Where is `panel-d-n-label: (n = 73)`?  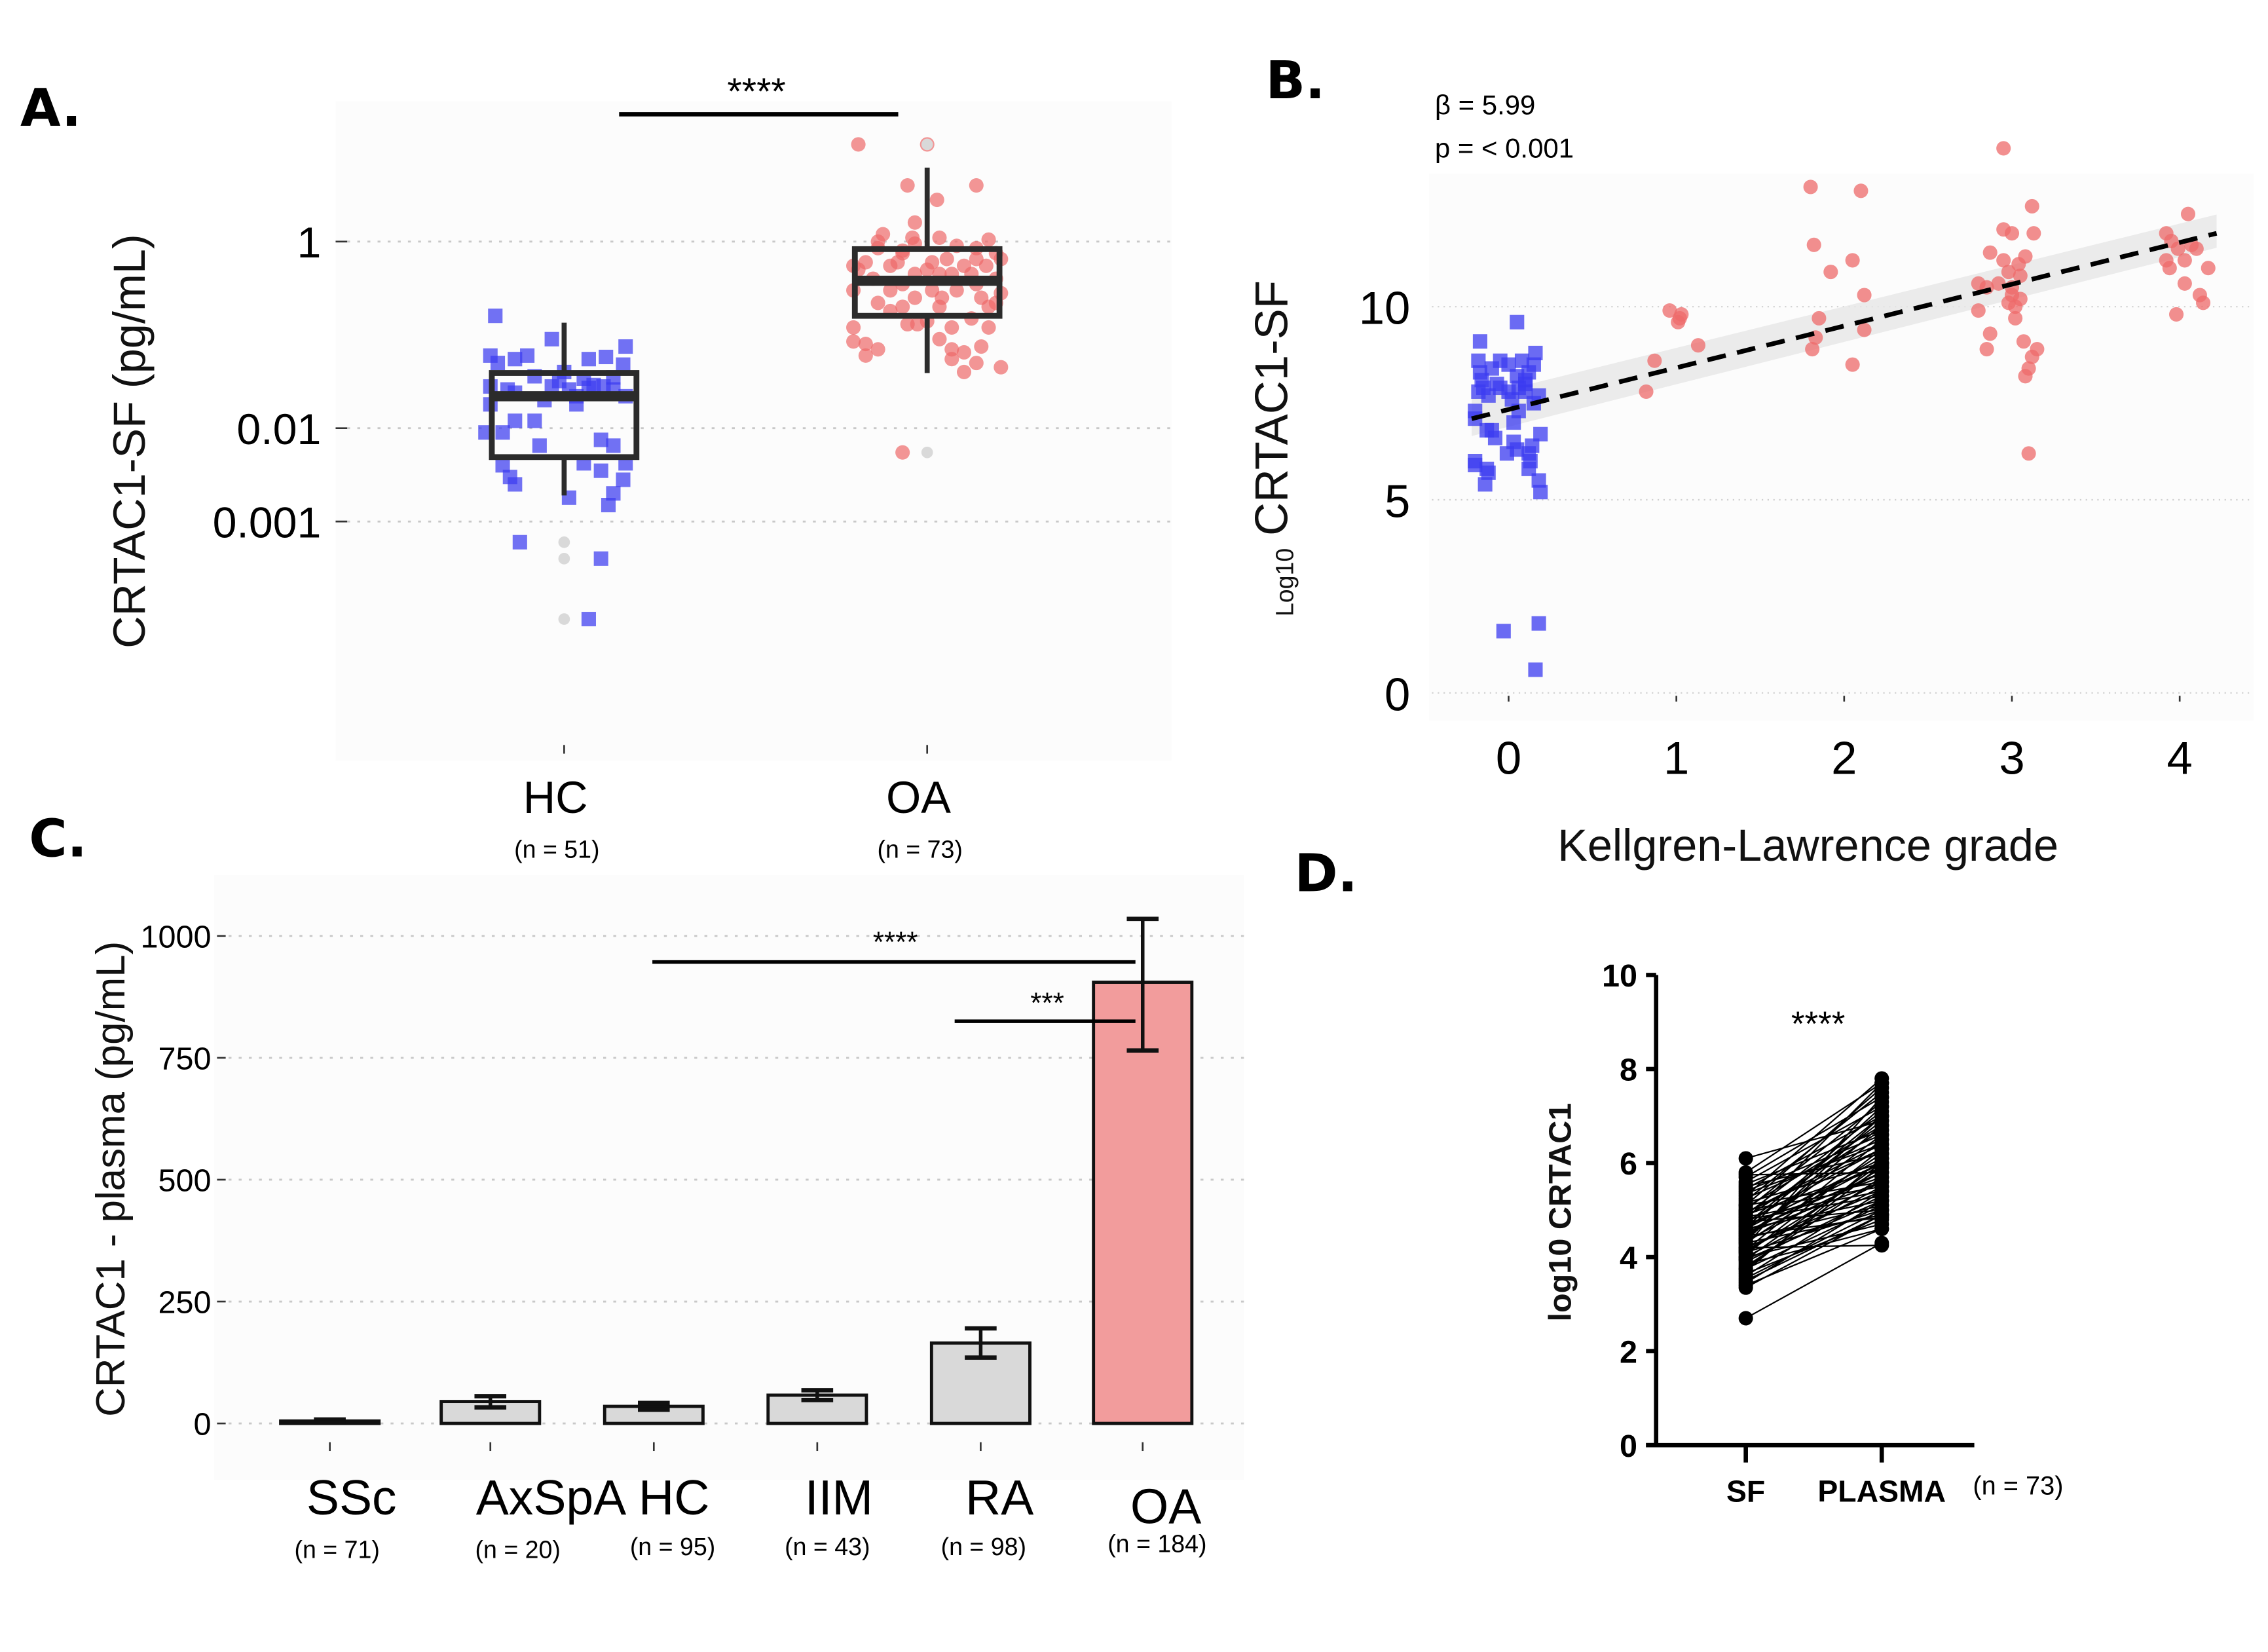
panel-d-n-label: (n = 73) is located at coordinates (2018, 1485).